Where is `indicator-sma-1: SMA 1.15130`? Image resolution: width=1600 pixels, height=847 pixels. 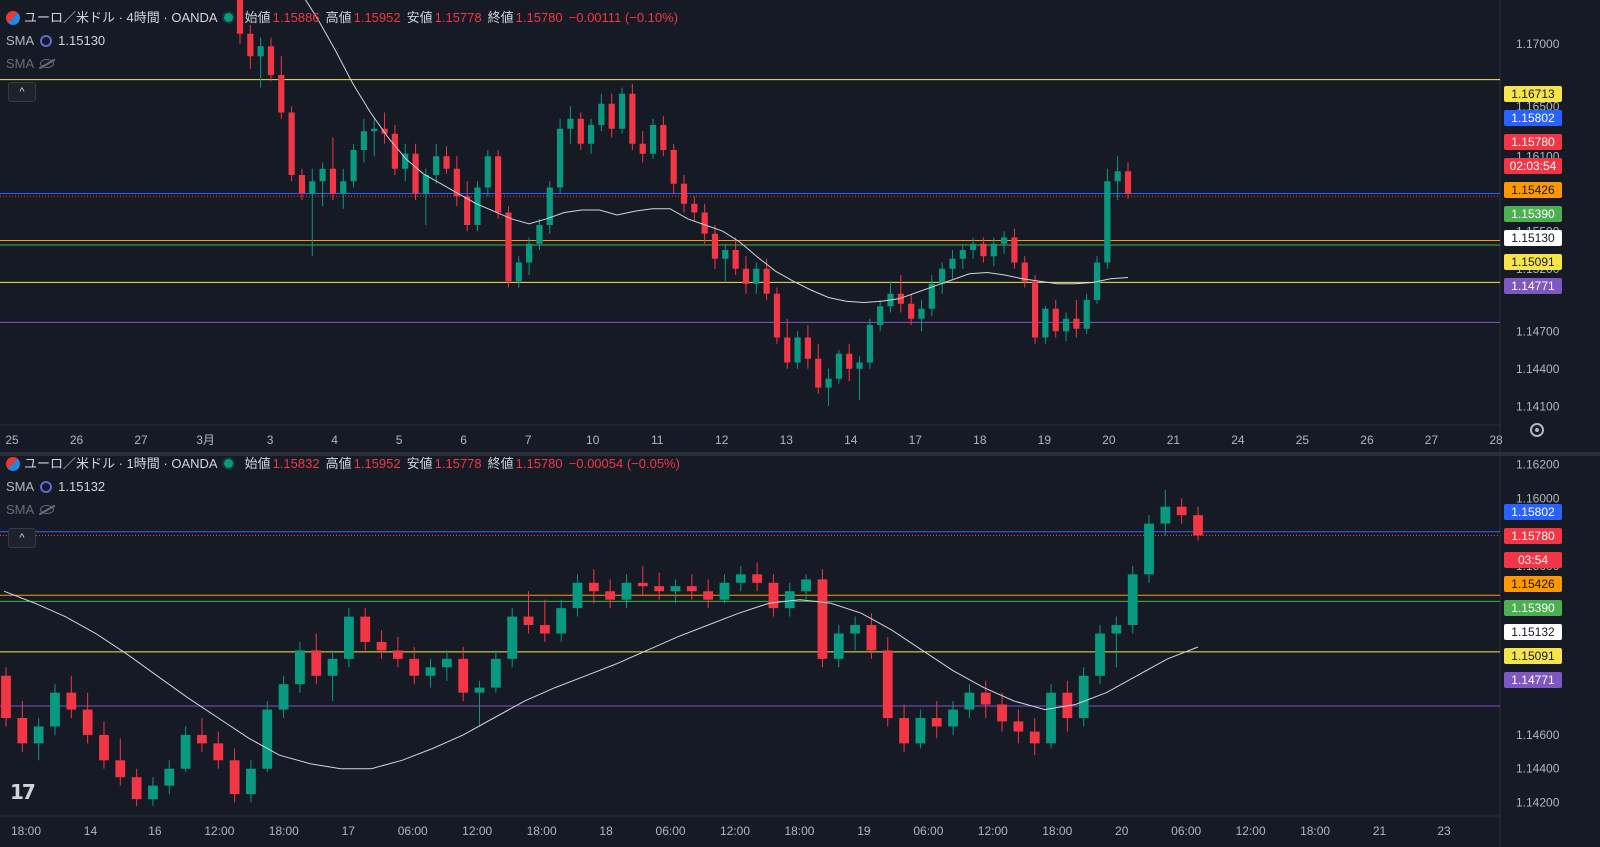 indicator-sma-1: SMA 1.15130 is located at coordinates (342, 40).